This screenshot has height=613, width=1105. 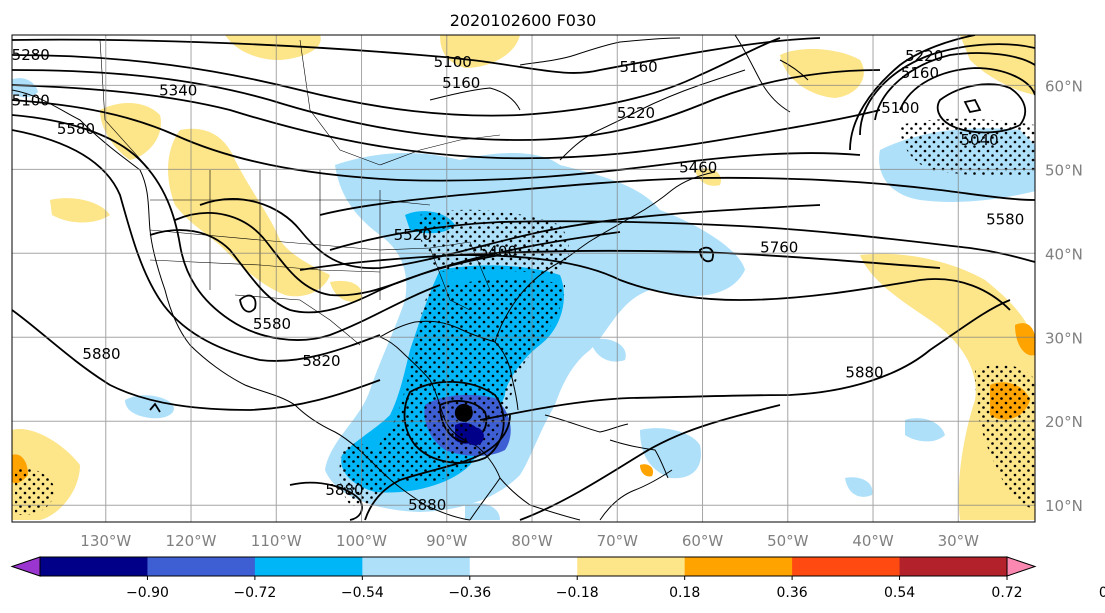 What do you see at coordinates (1064, 170) in the screenshot?
I see `y-tick-label: 50°N` at bounding box center [1064, 170].